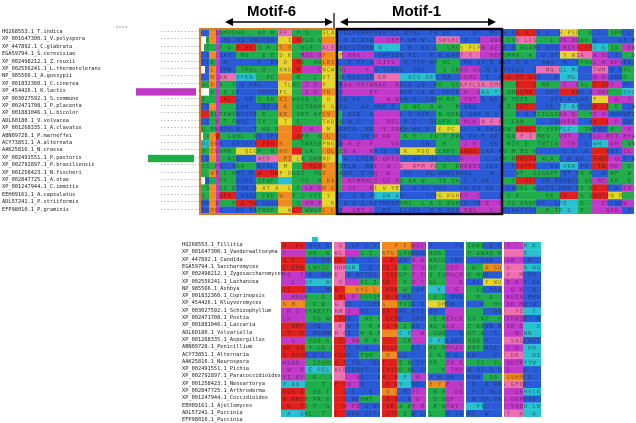  What do you see at coordinates (293, 298) in the screenshot?
I see `residue-letter-bottom: H` at bounding box center [293, 298].